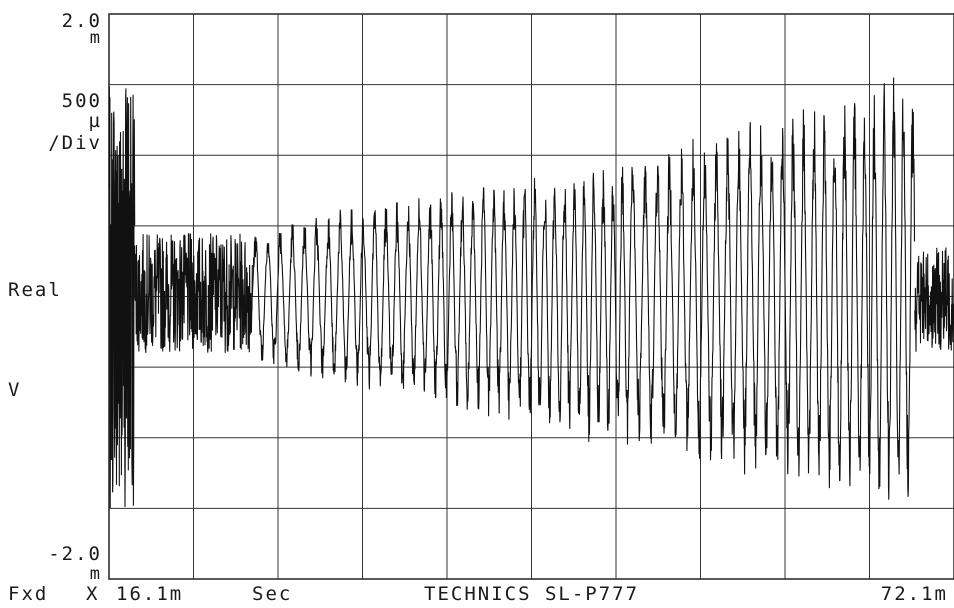  I want to click on y-unit-label: V, so click(15, 390).